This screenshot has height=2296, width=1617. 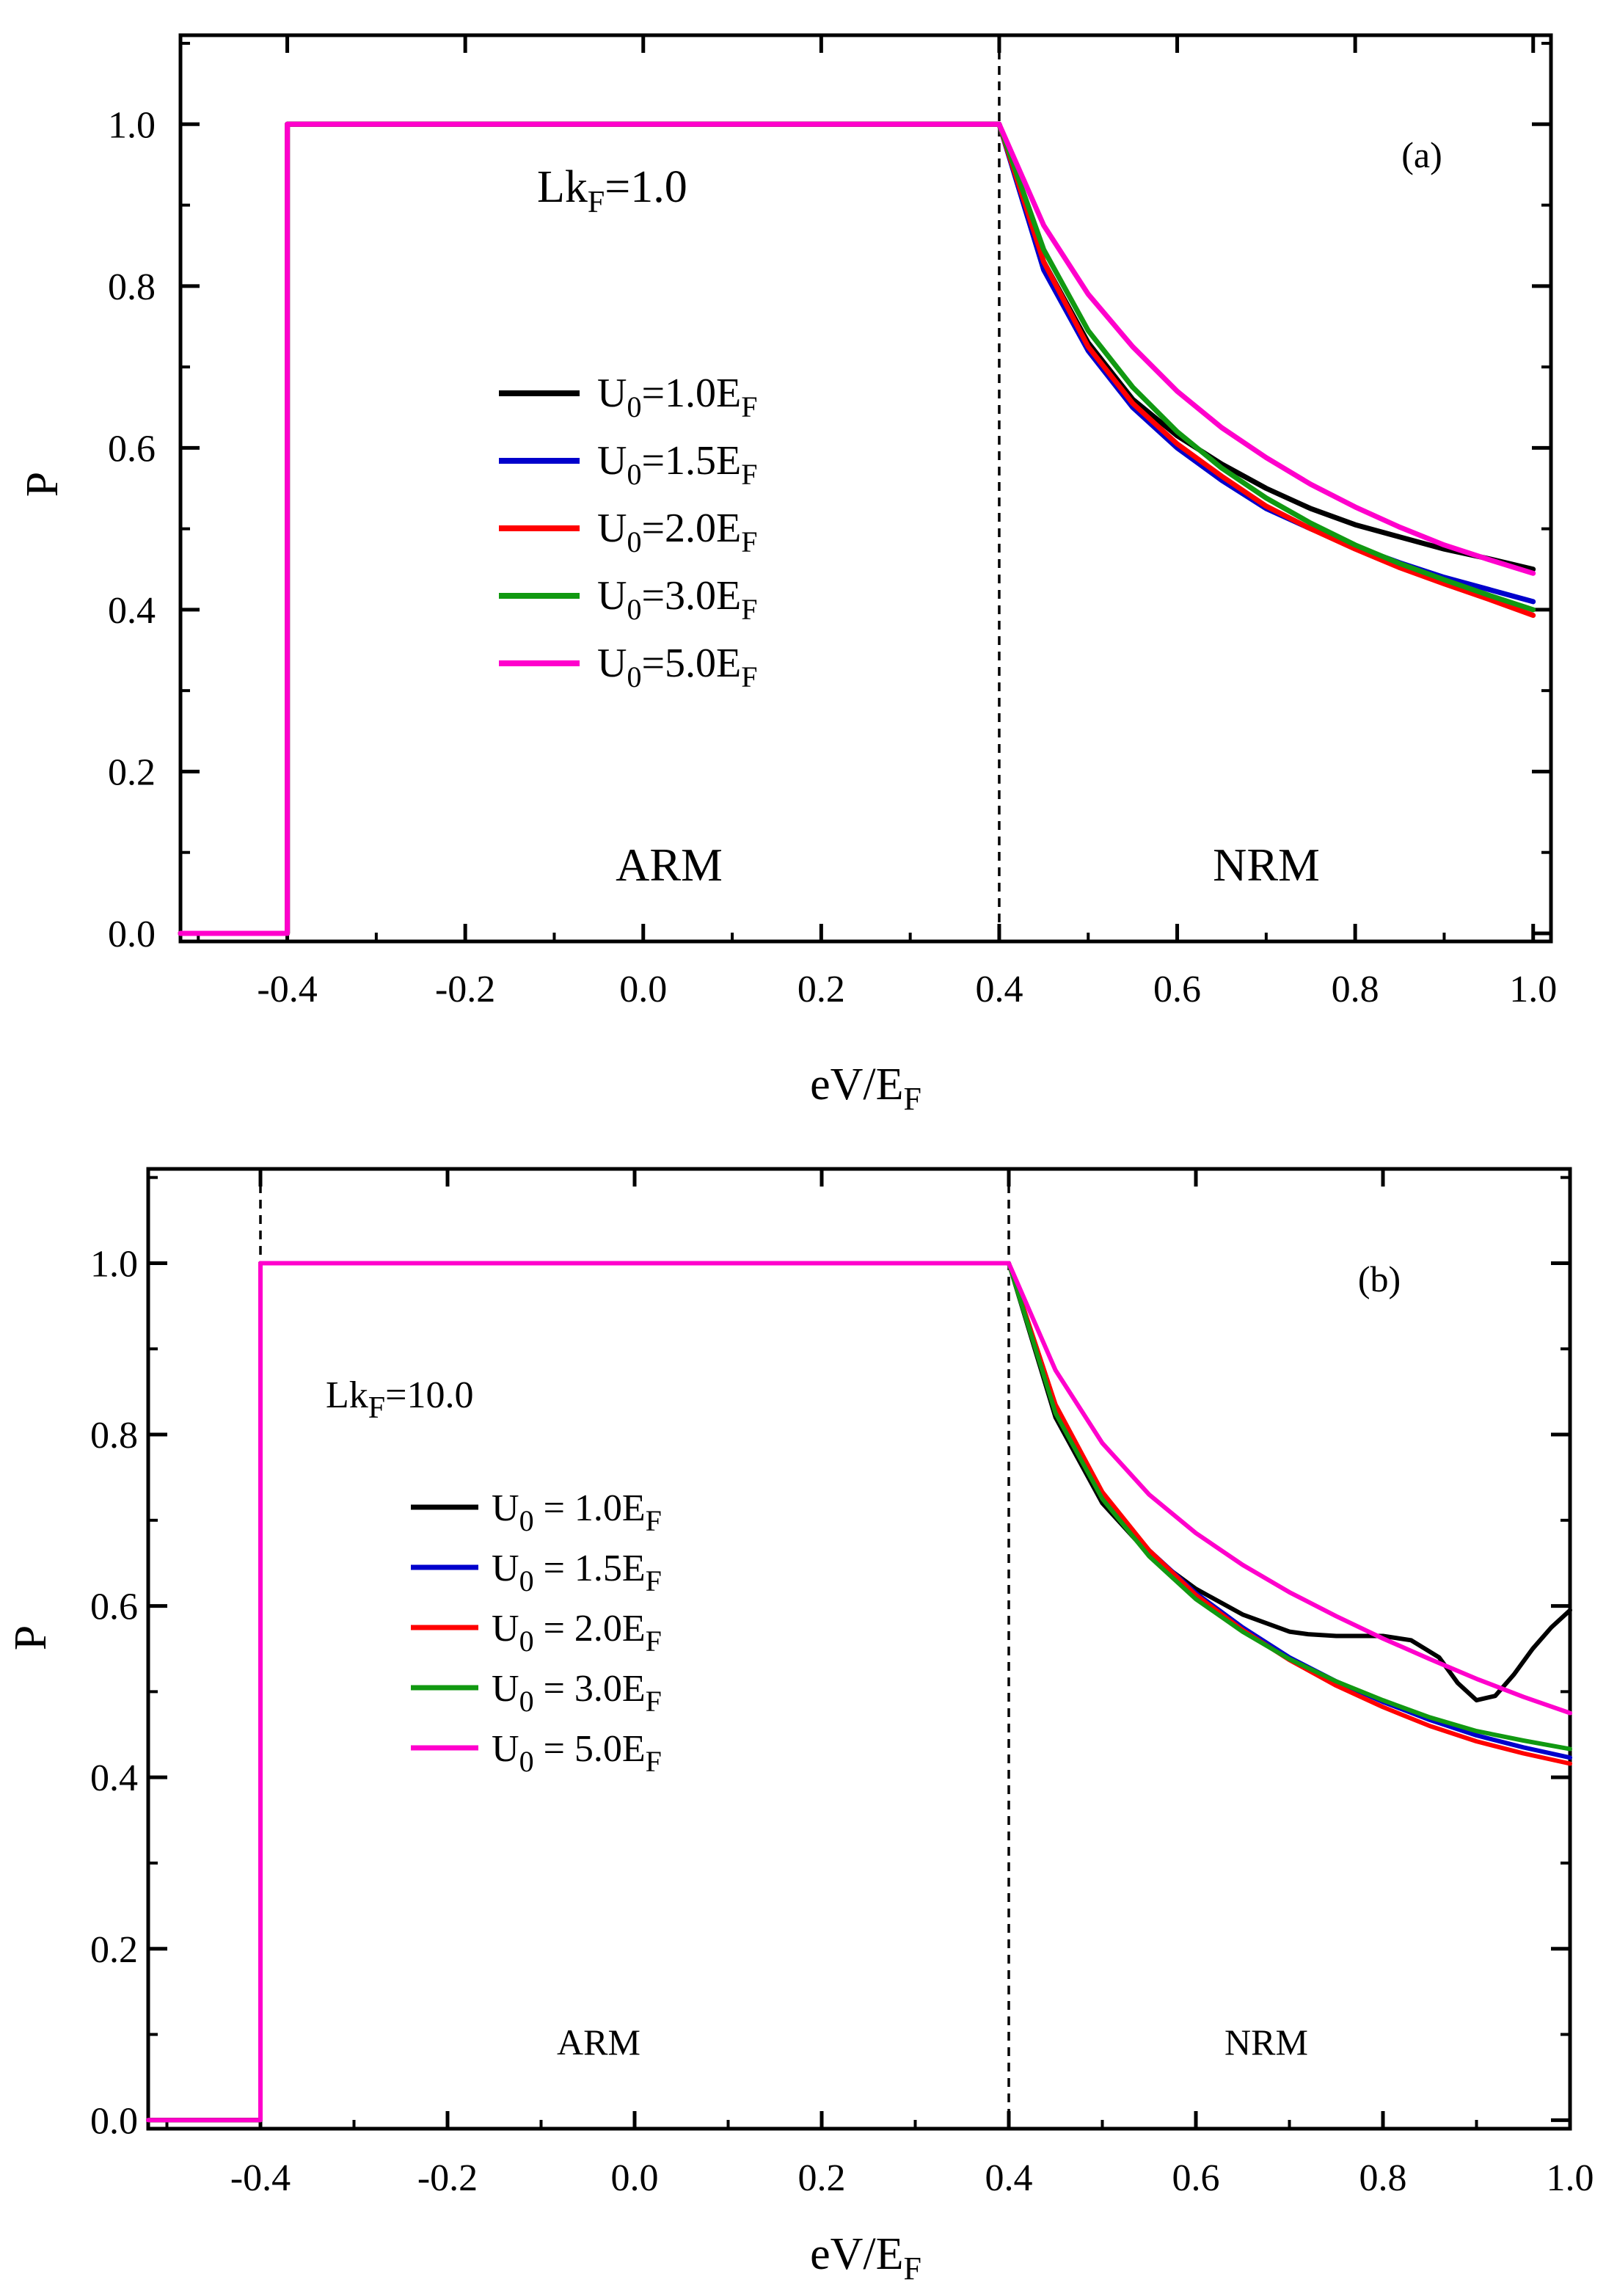 I want to click on panel-a-region-label-nrm: NRM, so click(x=1266, y=865).